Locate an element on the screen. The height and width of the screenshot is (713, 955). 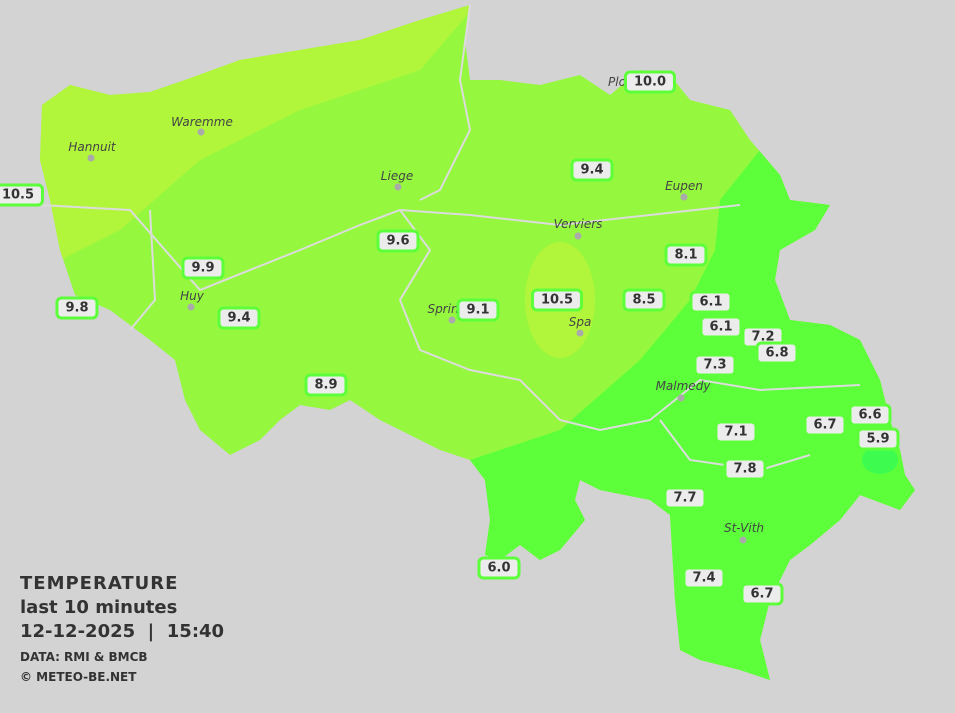
station-value: 6.6 is located at coordinates (870, 415).